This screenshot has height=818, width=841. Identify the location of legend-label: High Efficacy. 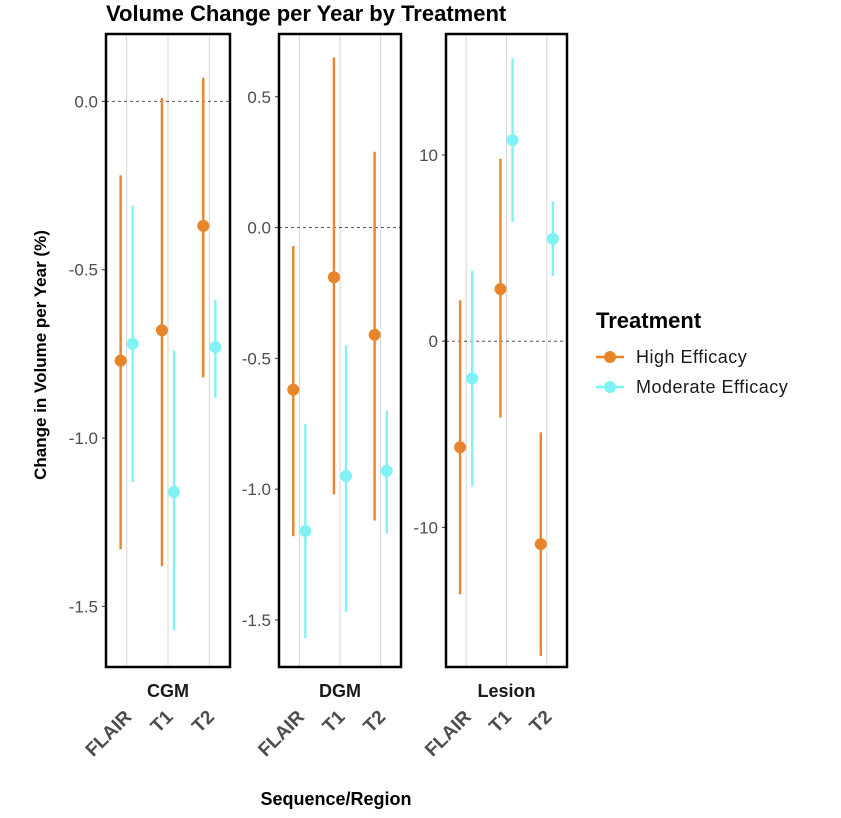
(691, 357).